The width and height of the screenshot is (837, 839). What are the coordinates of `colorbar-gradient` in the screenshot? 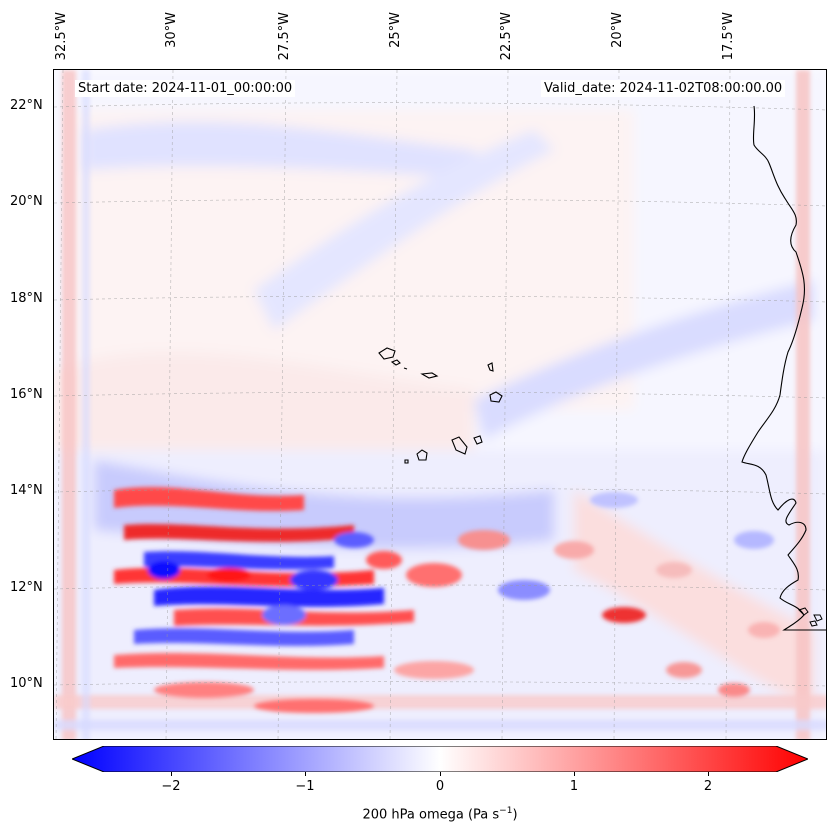 It's located at (440, 759).